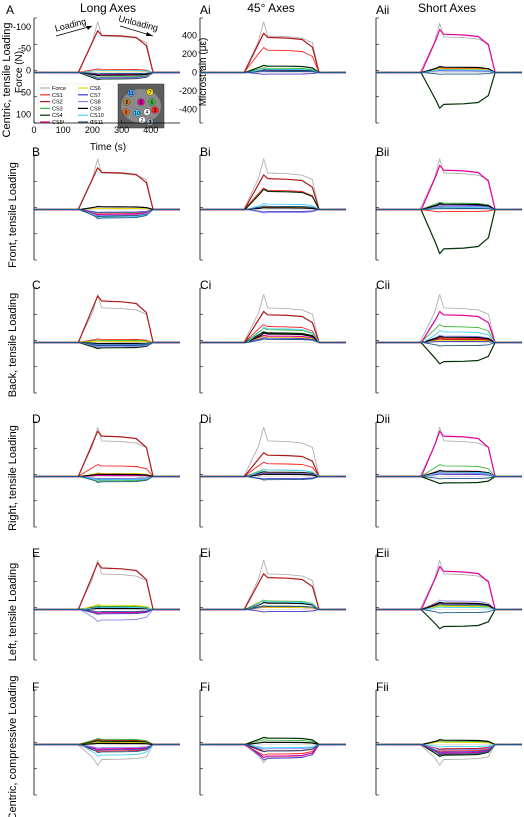  I want to click on series-line-Fi-cs10, so click(273, 746).